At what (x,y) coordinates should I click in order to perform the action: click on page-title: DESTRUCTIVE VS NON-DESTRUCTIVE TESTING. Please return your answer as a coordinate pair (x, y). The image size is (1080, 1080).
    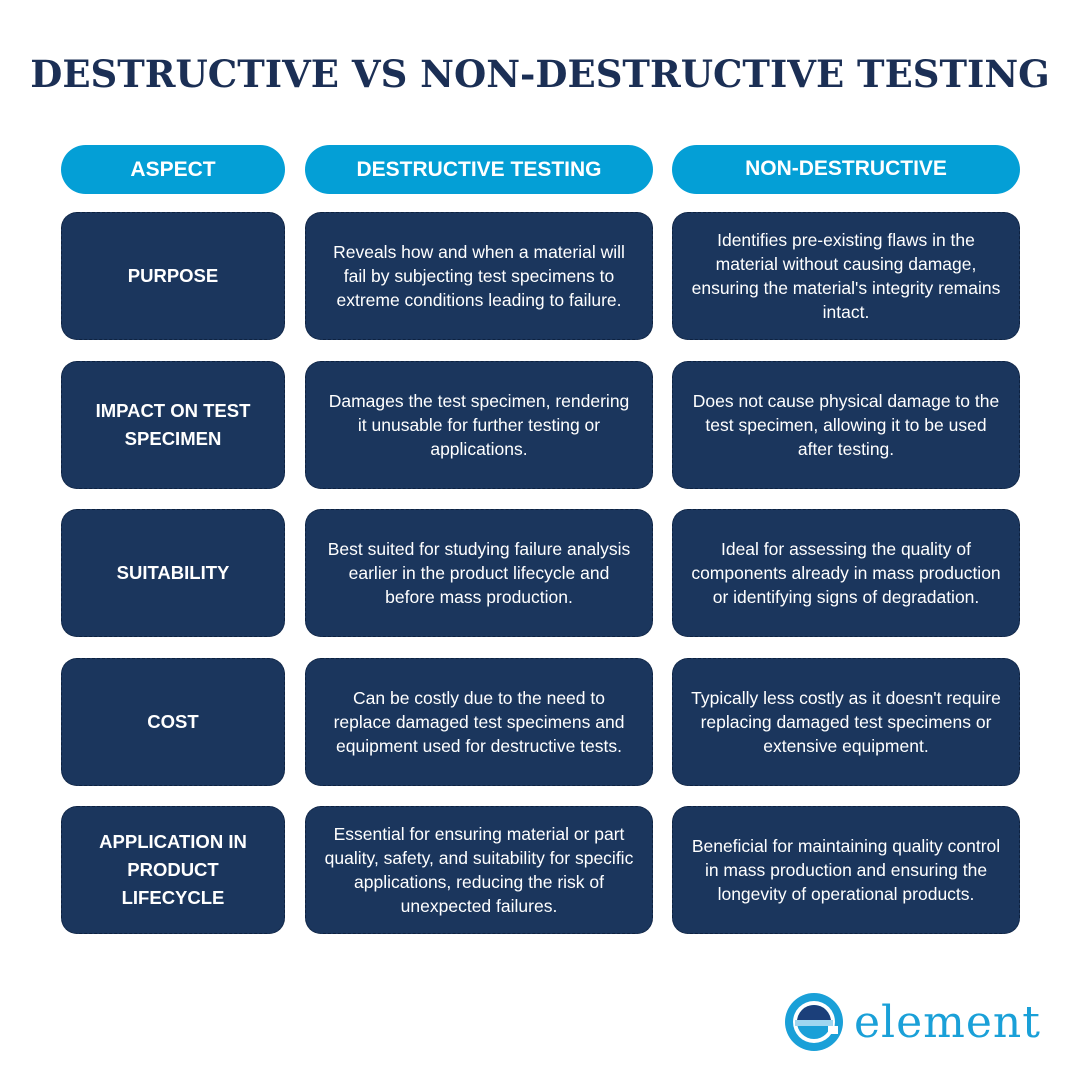
    Looking at the image, I should click on (540, 74).